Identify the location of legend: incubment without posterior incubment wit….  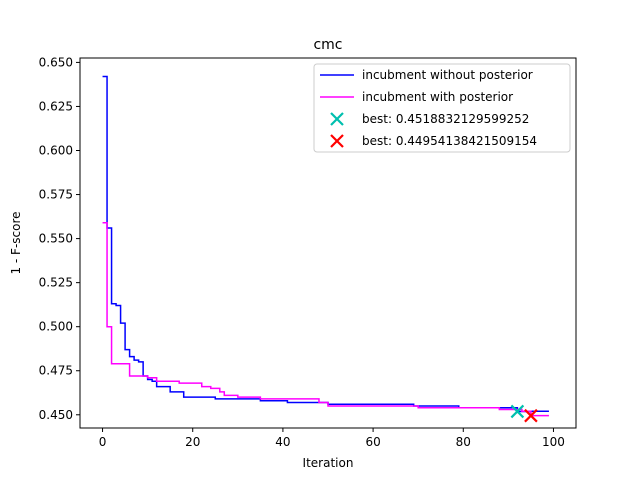
(442, 108).